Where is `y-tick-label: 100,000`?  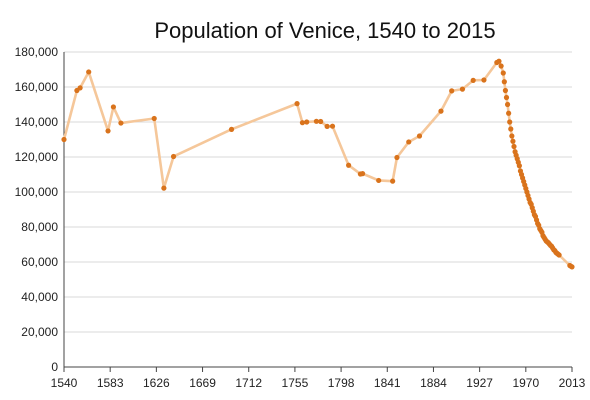 y-tick-label: 100,000 is located at coordinates (37, 192).